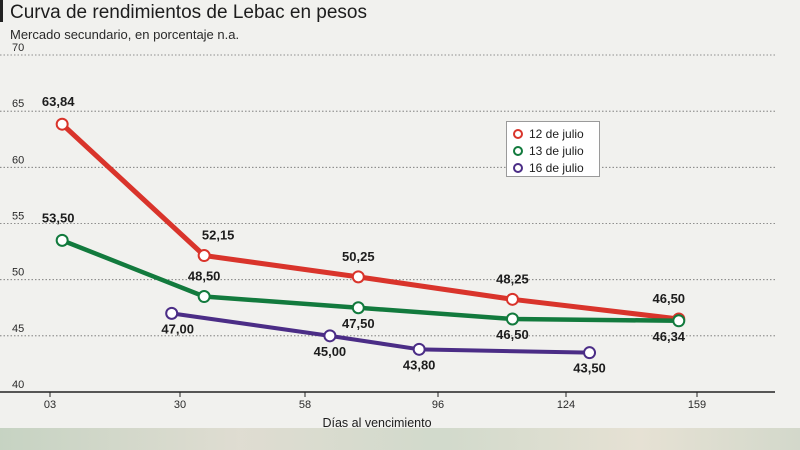  What do you see at coordinates (387, 401) in the screenshot?
I see `x-axis: 03 30 58 96 124 159` at bounding box center [387, 401].